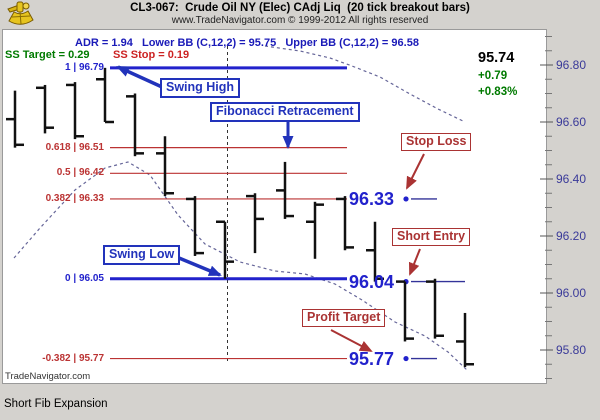 This screenshot has width=600, height=420. I want to click on fib-level-label: -0.382 | 95.77, so click(73, 358).